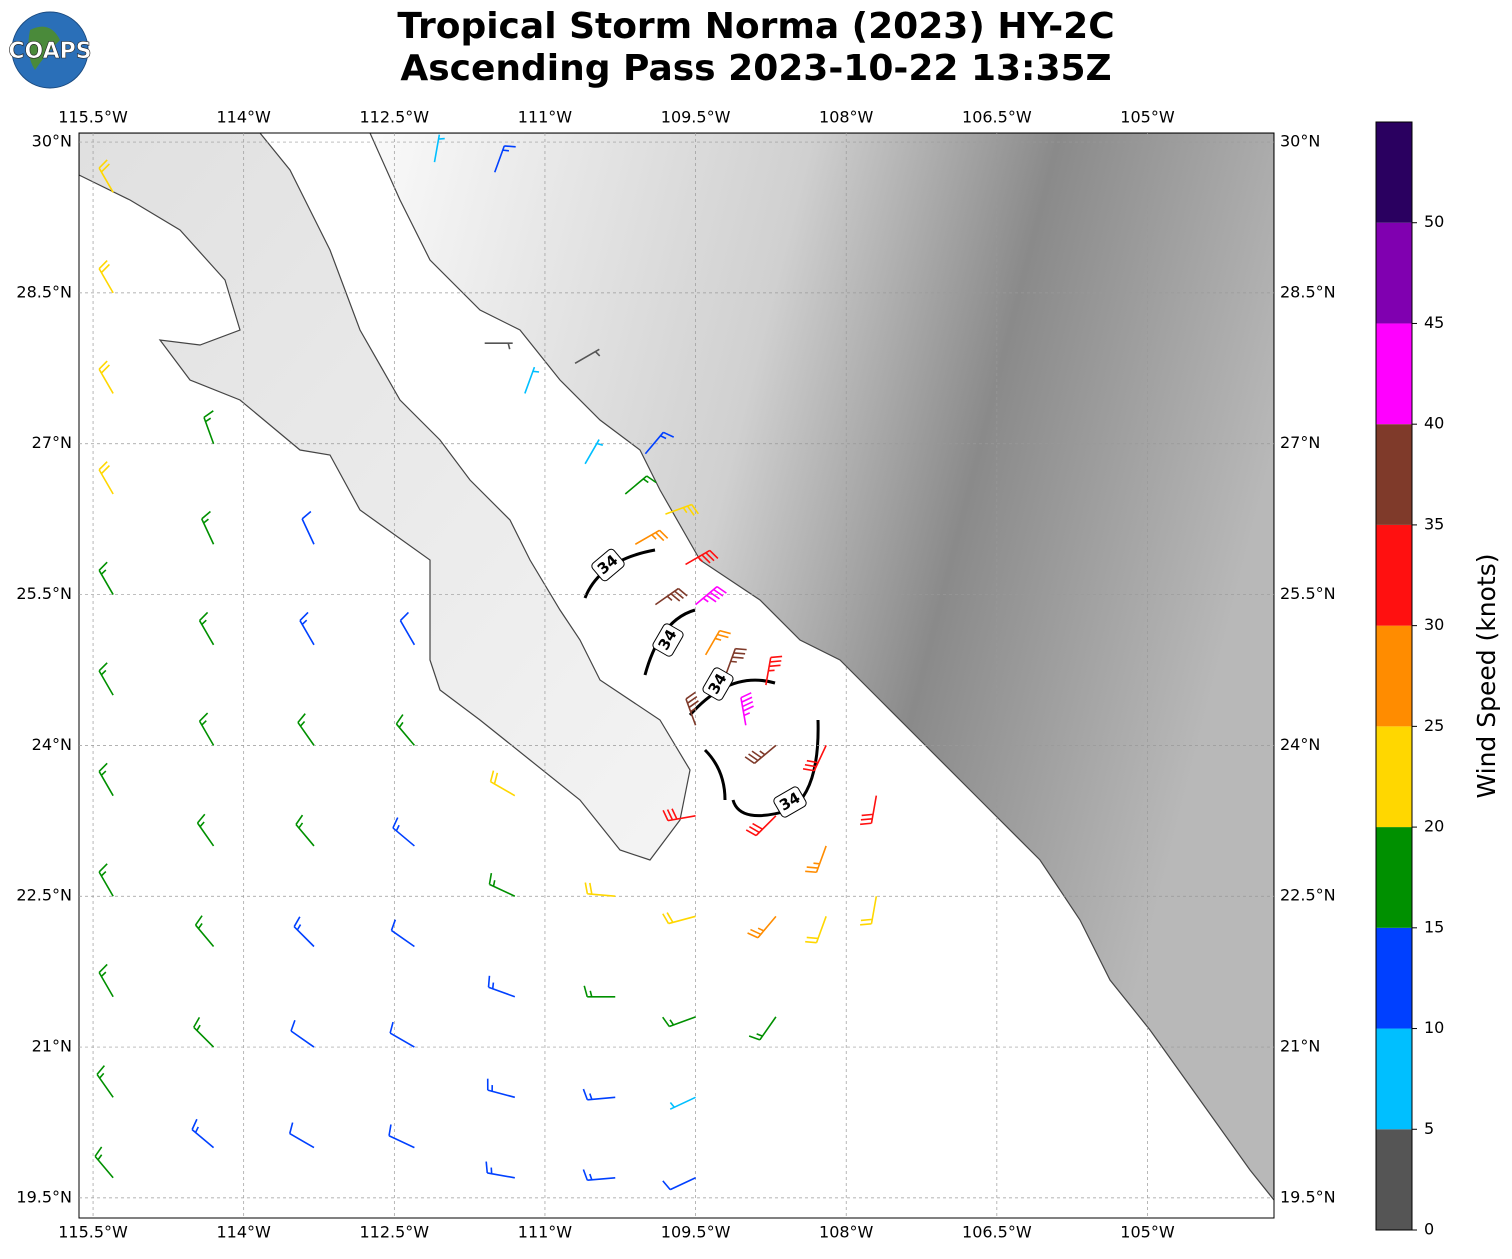 The image size is (1512, 1259). I want to click on colorbar-tick-label: 25, so click(1434, 725).